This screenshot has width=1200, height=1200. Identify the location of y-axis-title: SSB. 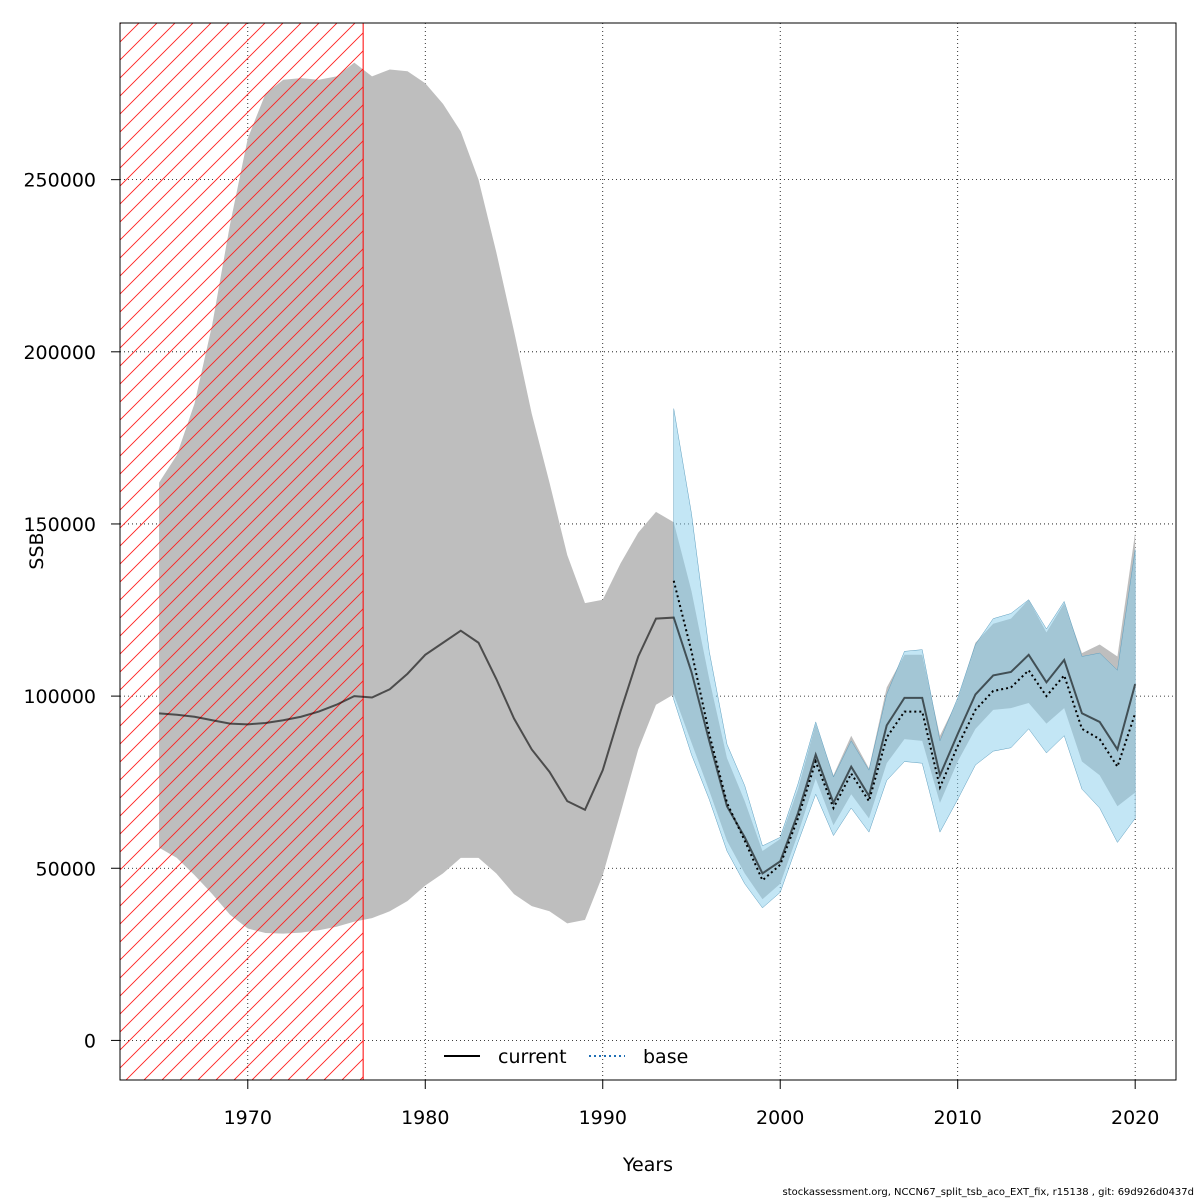
(37, 550).